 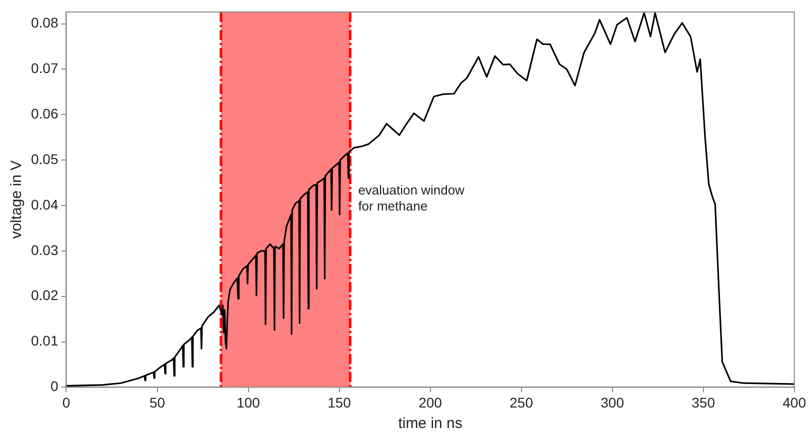 I want to click on y-tick-label: 0.08, so click(x=44, y=22).